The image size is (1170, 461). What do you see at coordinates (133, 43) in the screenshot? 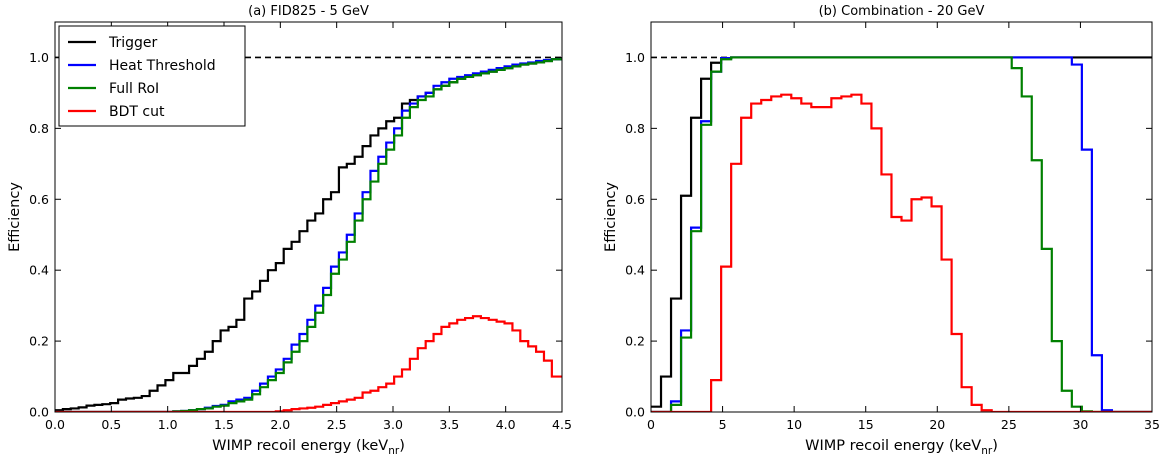
I see `legend-label: Trigger` at bounding box center [133, 43].